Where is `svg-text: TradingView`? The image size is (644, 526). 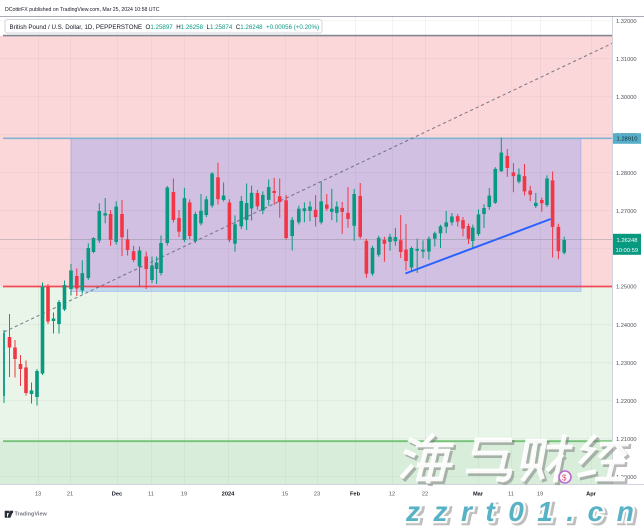
svg-text: TradingView is located at coordinates (31, 515).